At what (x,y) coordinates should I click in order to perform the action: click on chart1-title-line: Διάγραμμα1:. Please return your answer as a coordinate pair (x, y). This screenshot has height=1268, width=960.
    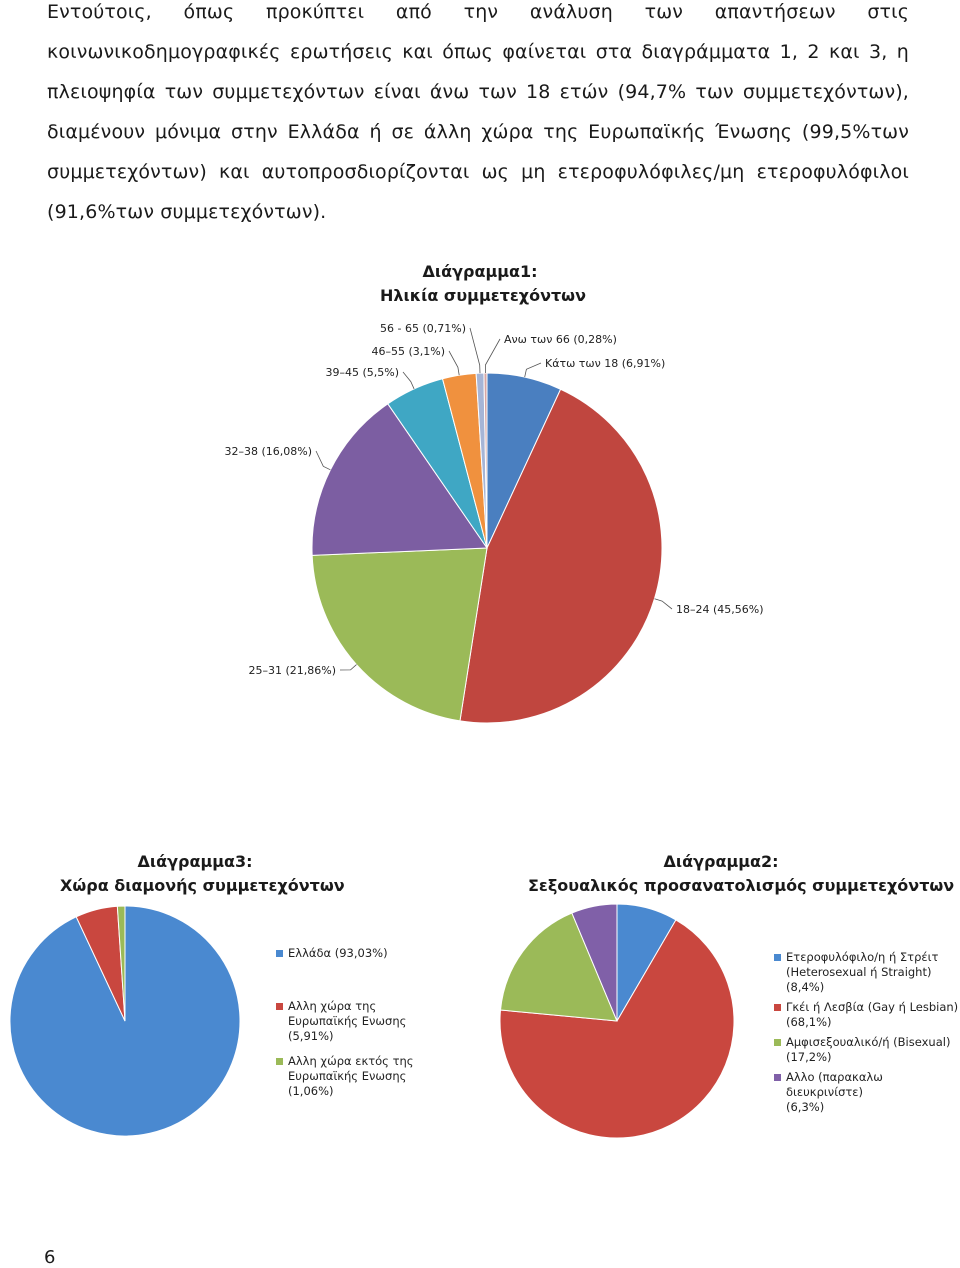
    Looking at the image, I should click on (480, 271).